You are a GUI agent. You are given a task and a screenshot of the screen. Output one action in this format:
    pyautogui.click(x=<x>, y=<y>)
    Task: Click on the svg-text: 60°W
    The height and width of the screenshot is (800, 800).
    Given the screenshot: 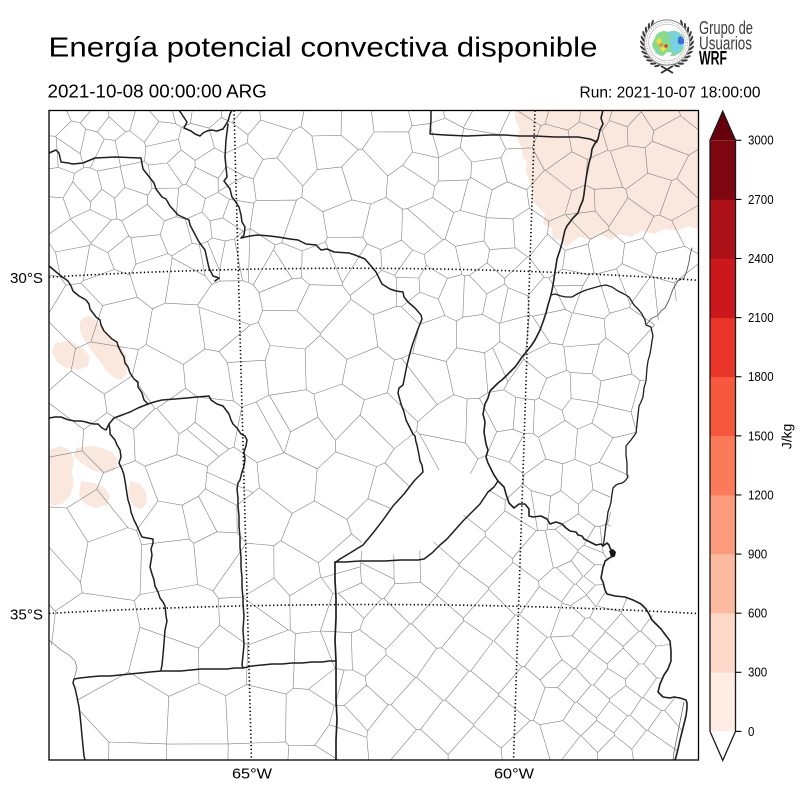 What is the action you would take?
    pyautogui.click(x=514, y=774)
    